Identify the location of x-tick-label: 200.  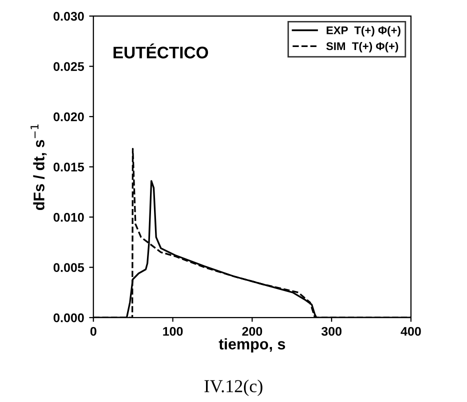
(252, 331).